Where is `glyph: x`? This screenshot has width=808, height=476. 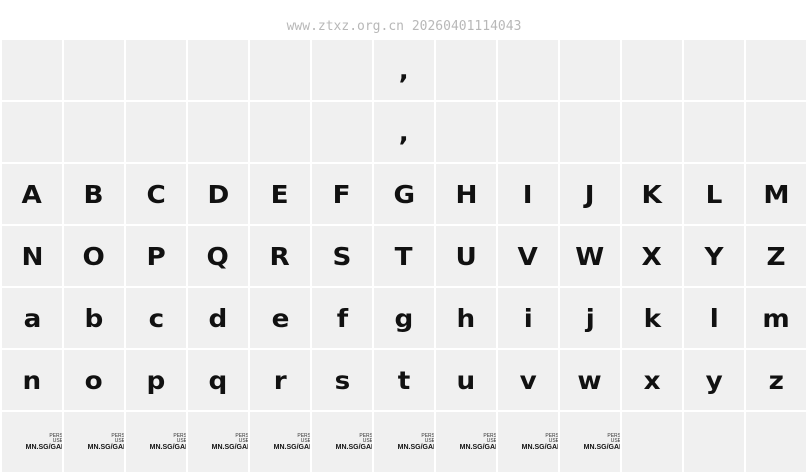
glyph: x is located at coordinates (652, 380).